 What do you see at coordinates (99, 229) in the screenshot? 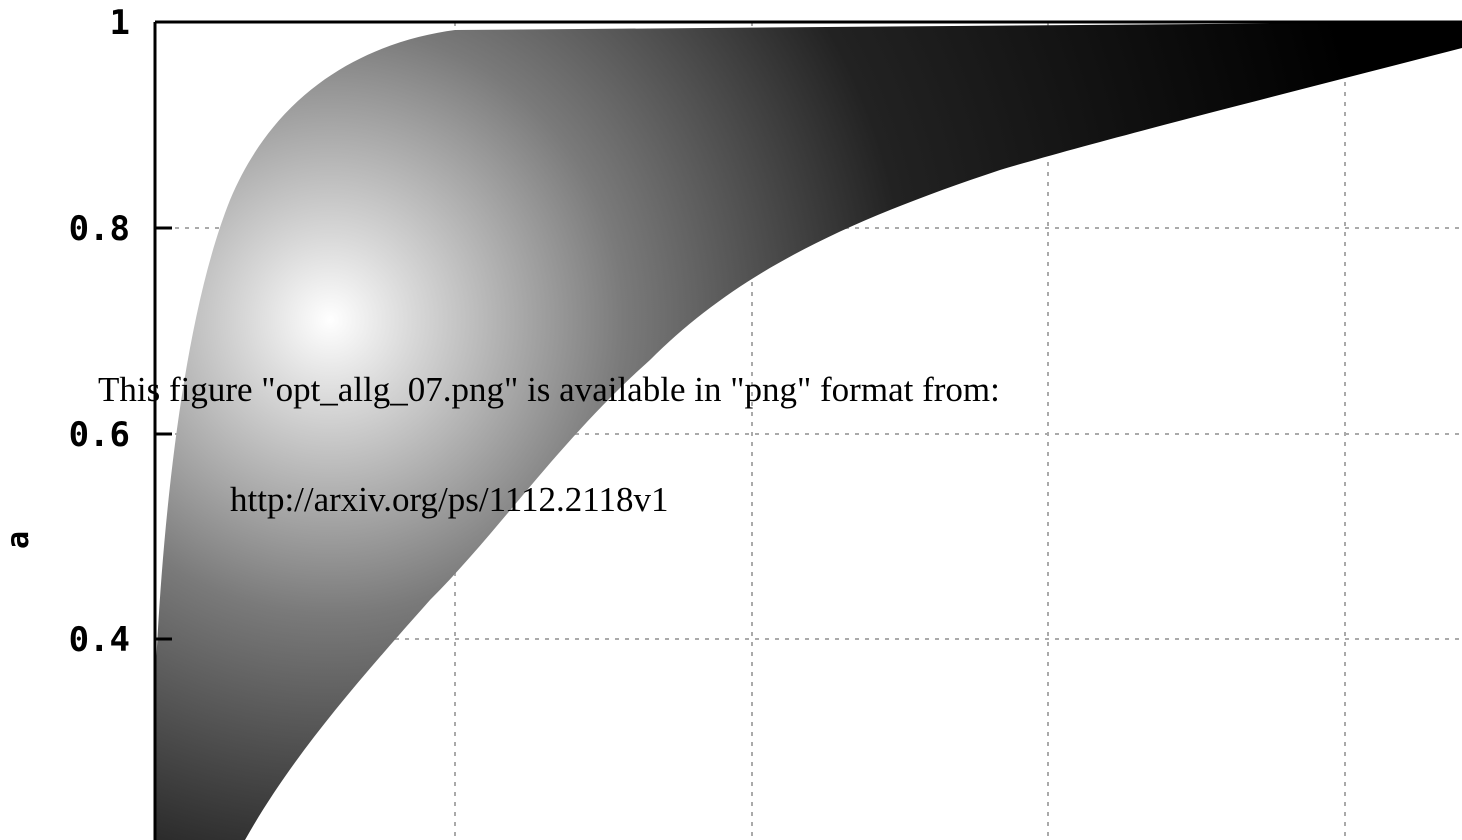
I see `y-tick-label: 0.8` at bounding box center [99, 229].